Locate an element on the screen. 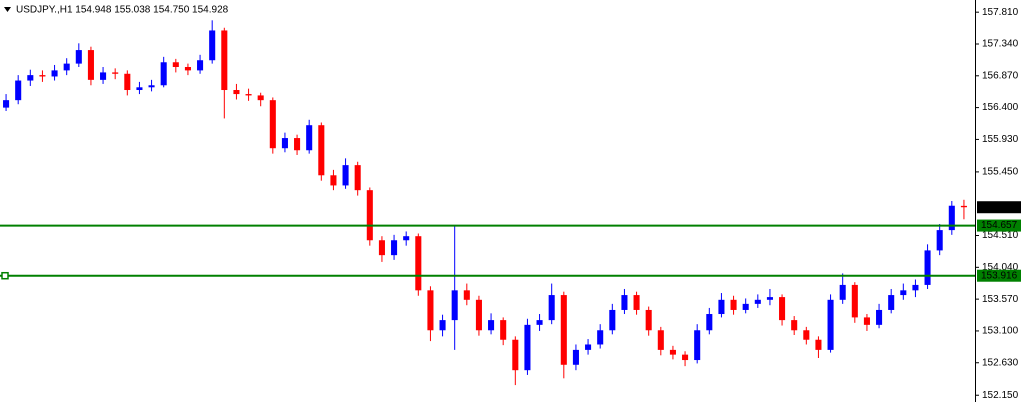  current-price-box is located at coordinates (999, 207).